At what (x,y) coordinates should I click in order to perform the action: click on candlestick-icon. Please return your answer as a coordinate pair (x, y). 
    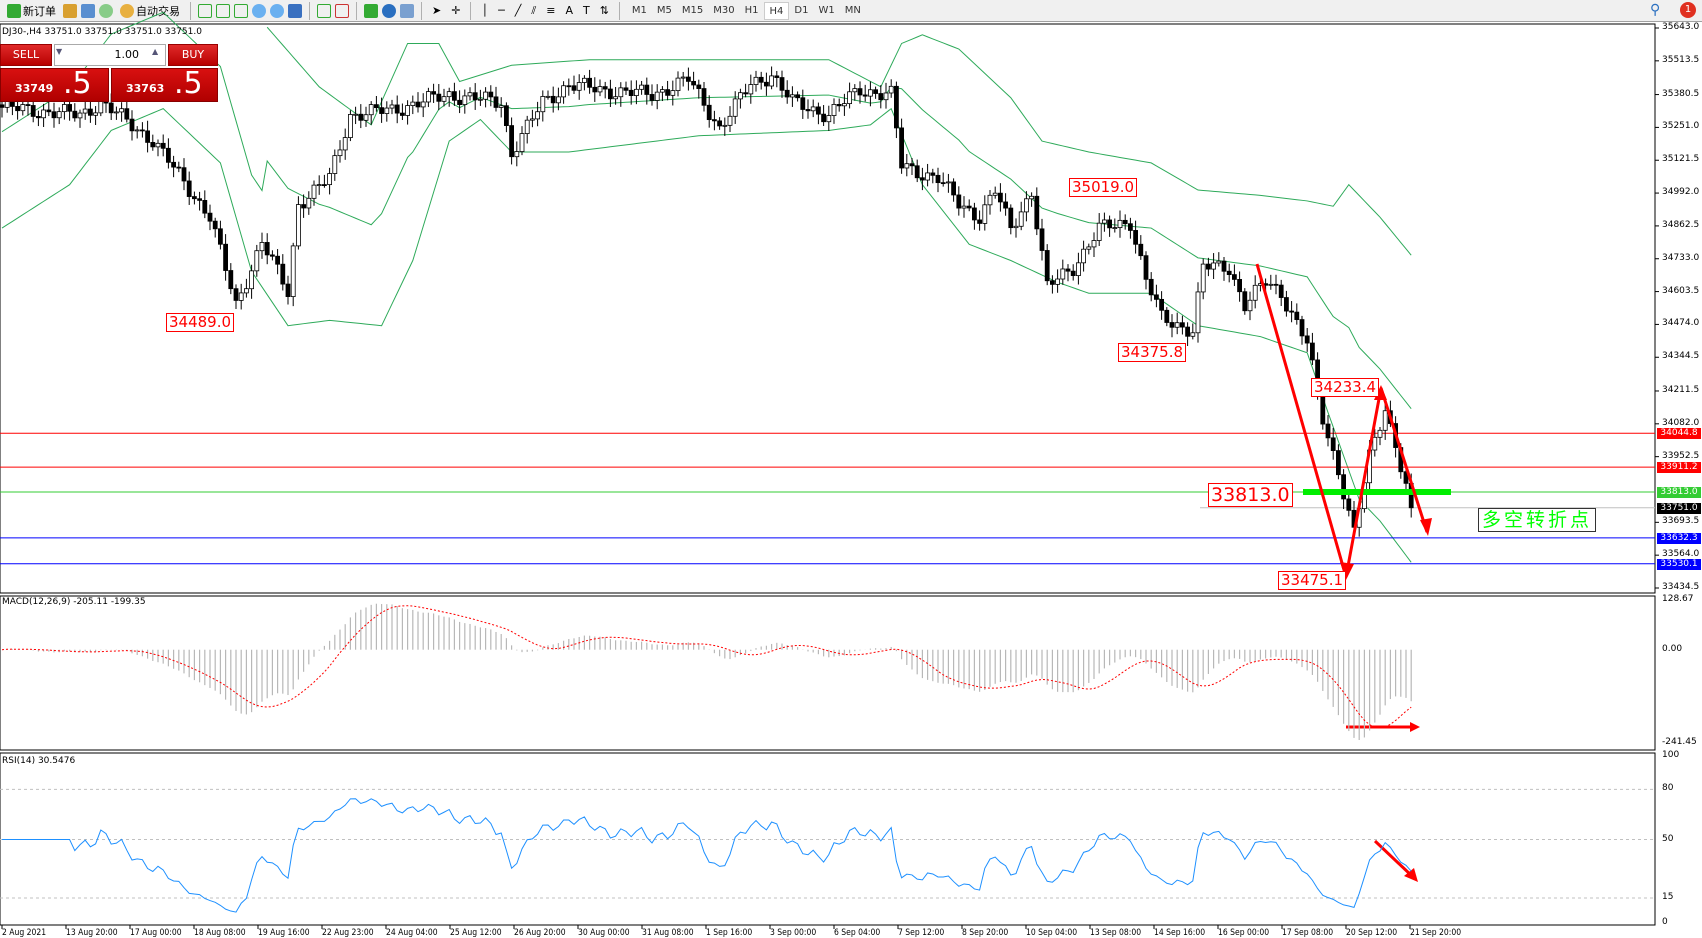
    Looking at the image, I should click on (223, 10).